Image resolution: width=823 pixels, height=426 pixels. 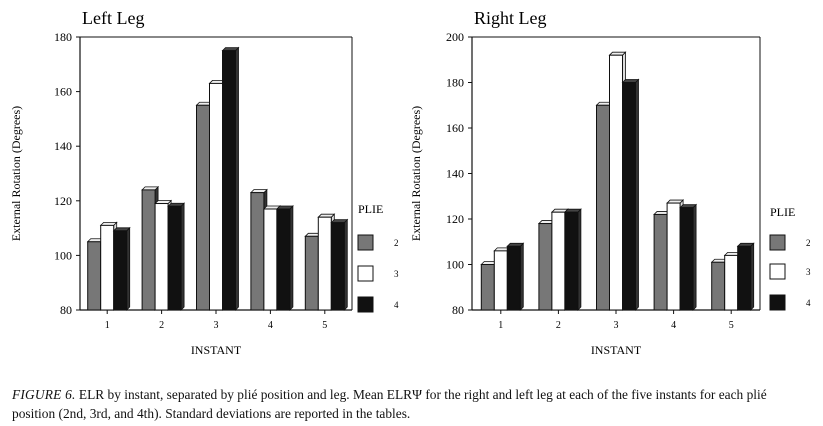 What do you see at coordinates (107, 267) in the screenshot?
I see `left-bar-instant1-plie3` at bounding box center [107, 267].